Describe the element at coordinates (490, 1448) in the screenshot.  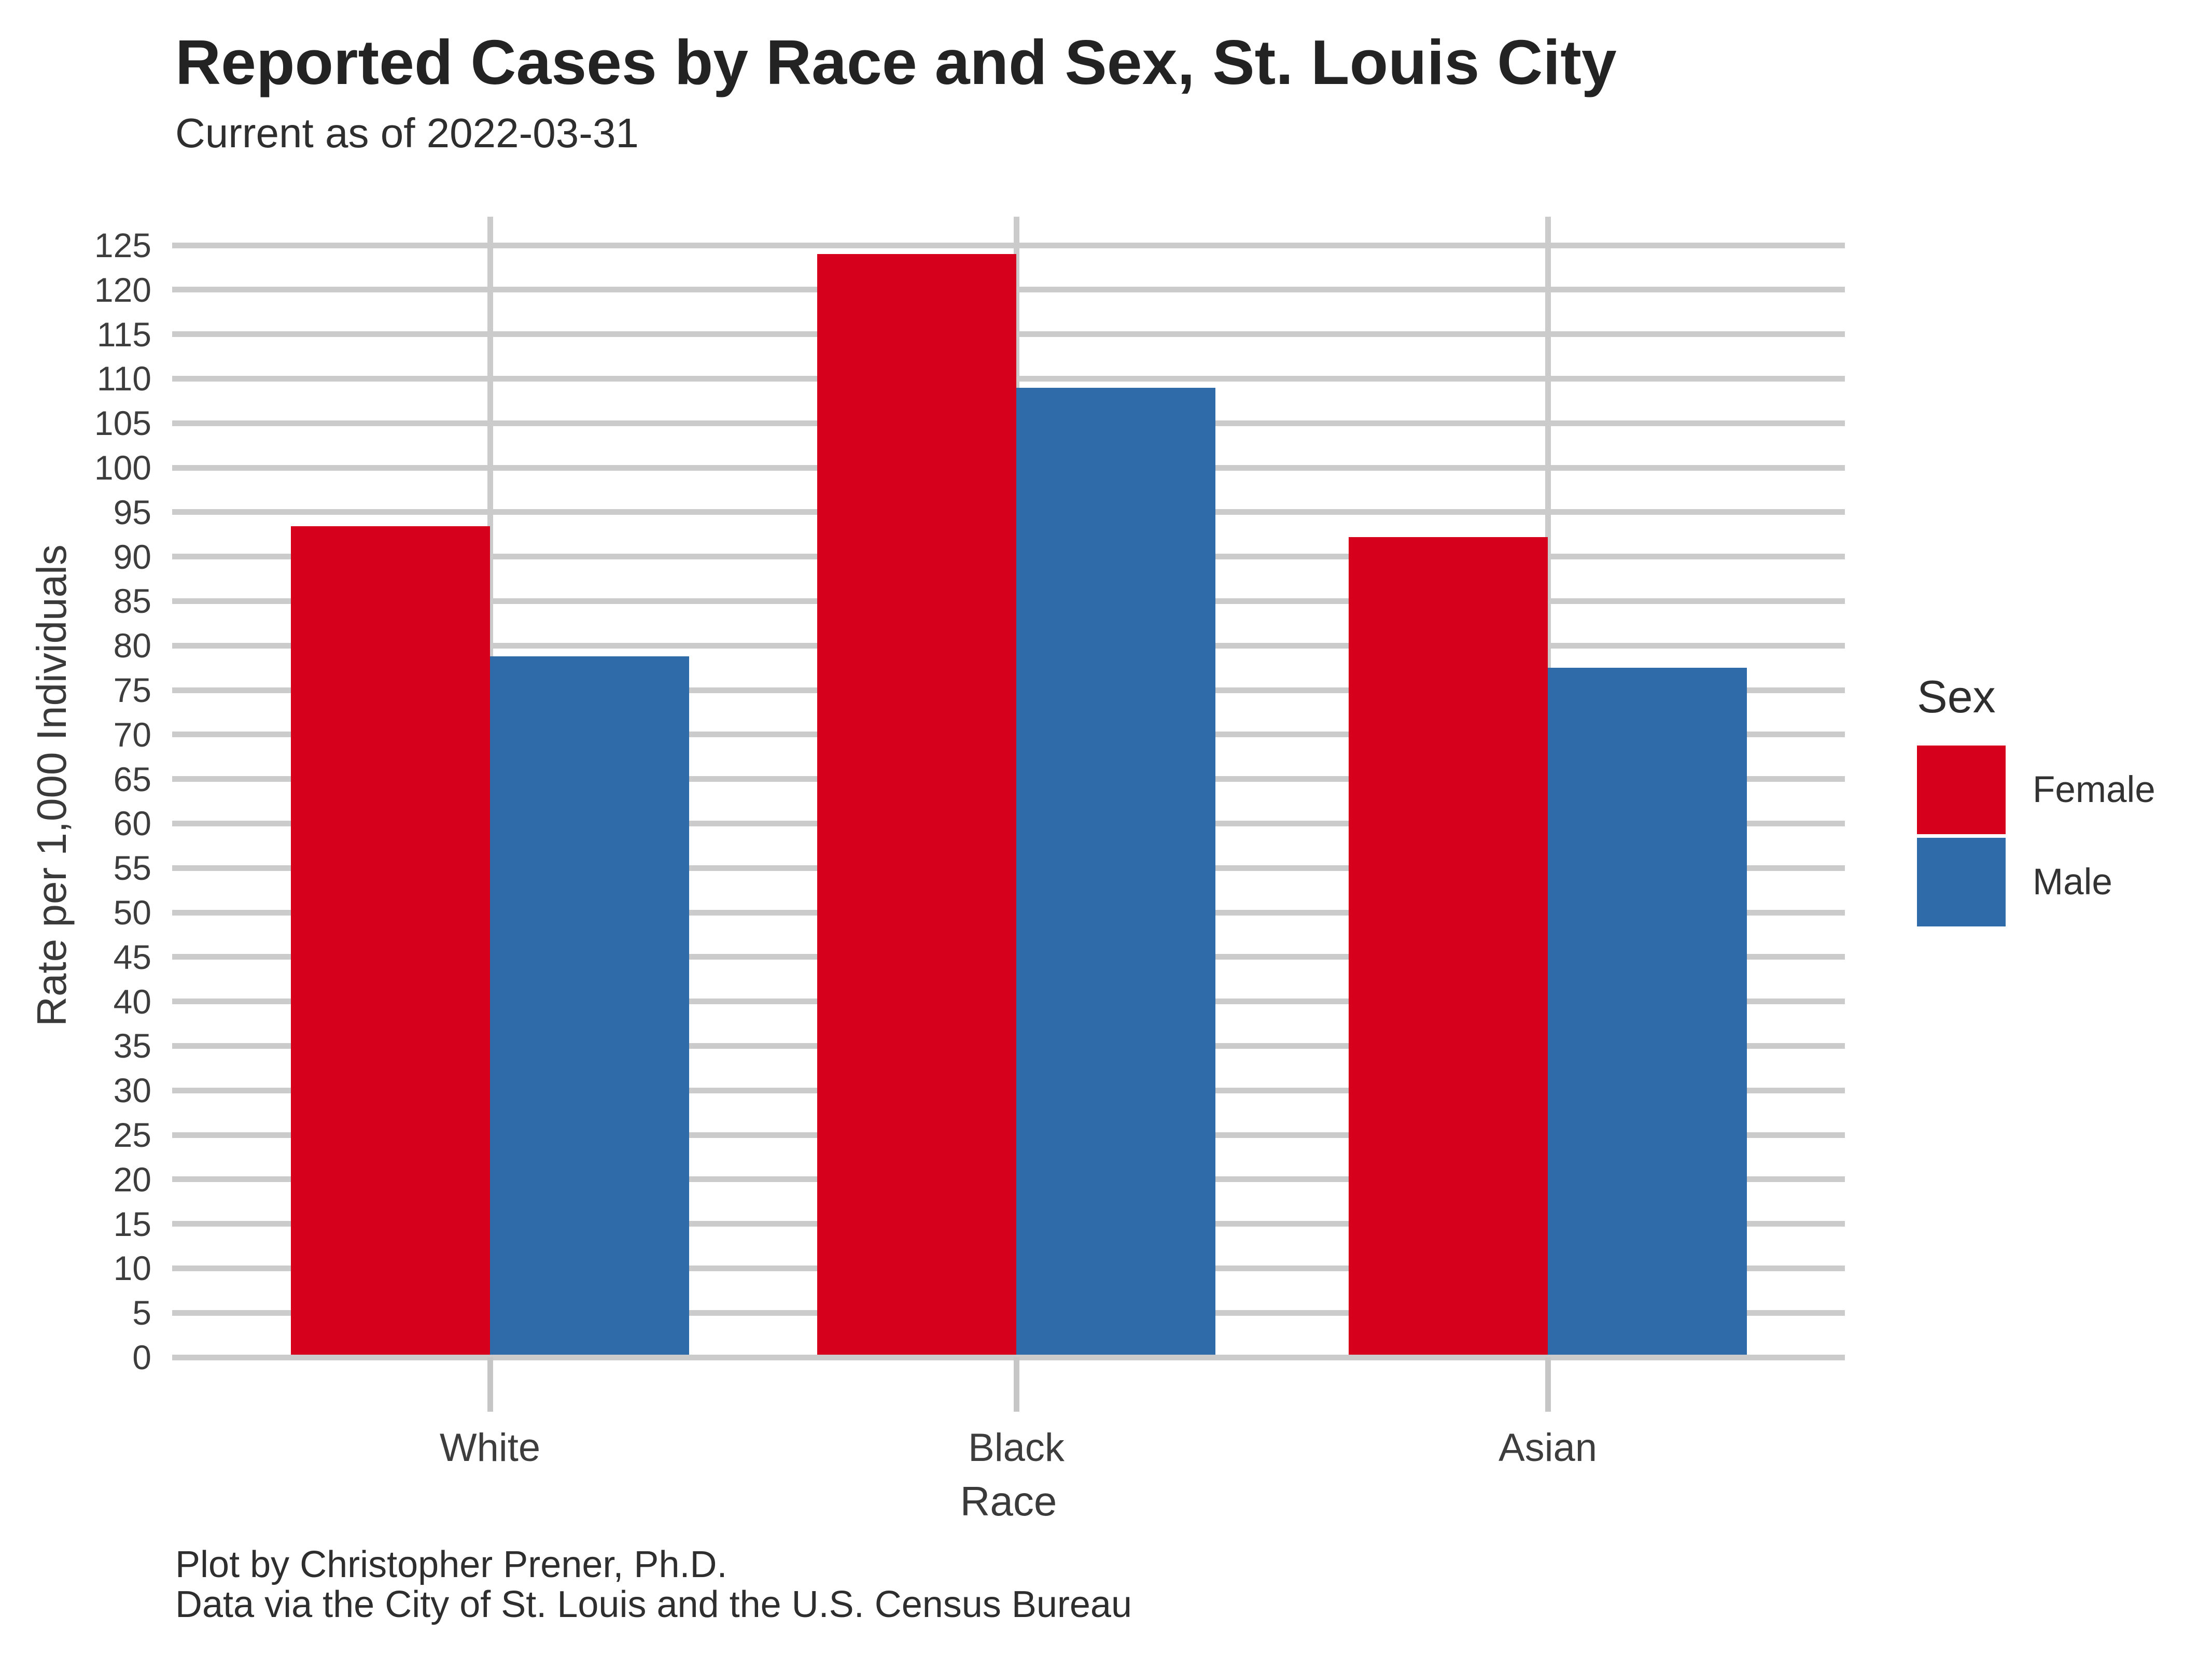
I see `x-axis-tick-label-white: White` at that location.